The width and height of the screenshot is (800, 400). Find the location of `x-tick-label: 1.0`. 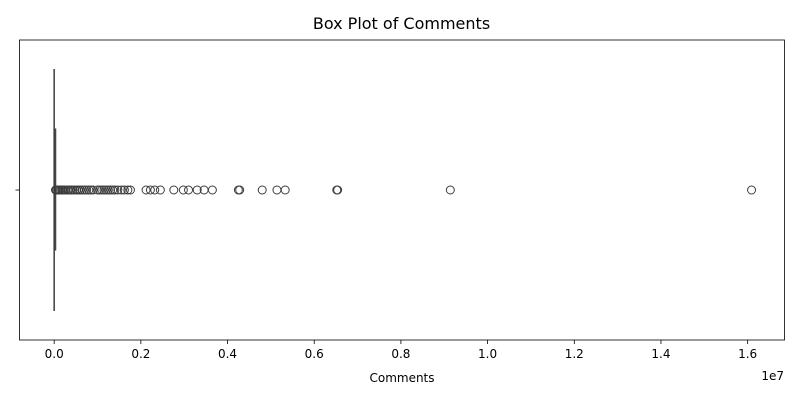

x-tick-label: 1.0 is located at coordinates (487, 354).